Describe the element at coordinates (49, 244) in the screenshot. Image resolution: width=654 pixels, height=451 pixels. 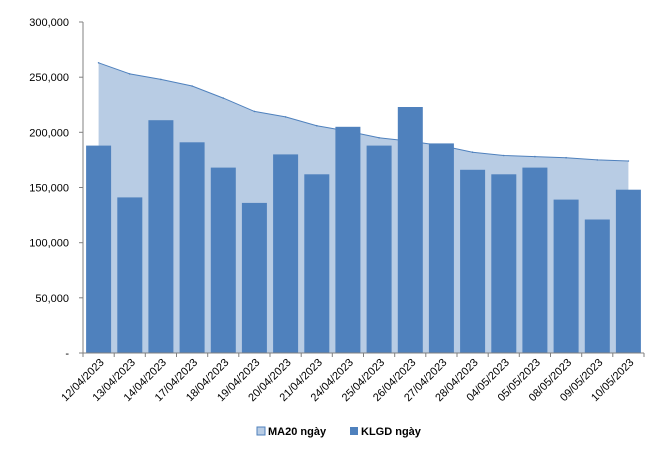
I see `y-tick-label: 100,000` at that location.